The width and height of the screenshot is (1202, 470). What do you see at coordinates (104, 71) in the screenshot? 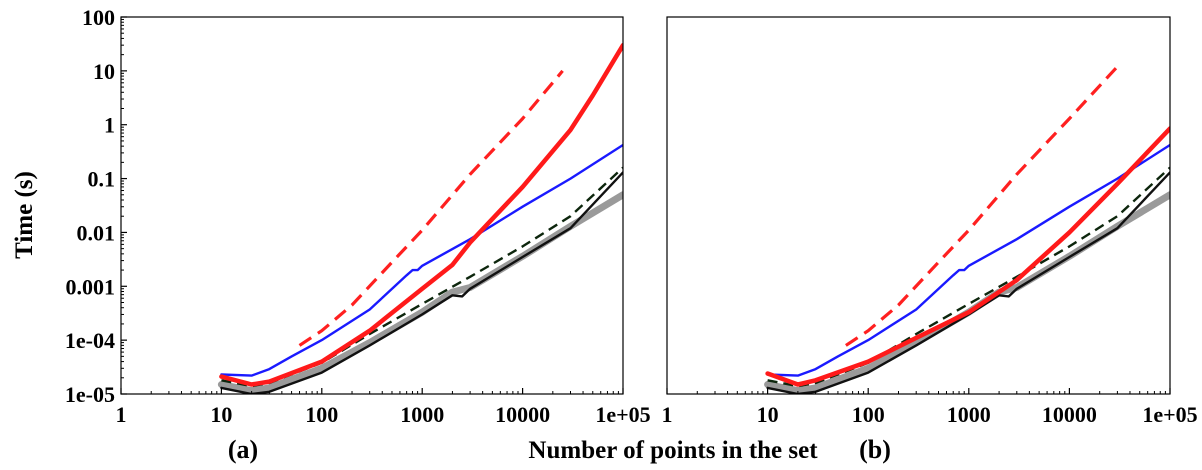
I see `y-tick-label: 10` at bounding box center [104, 71].